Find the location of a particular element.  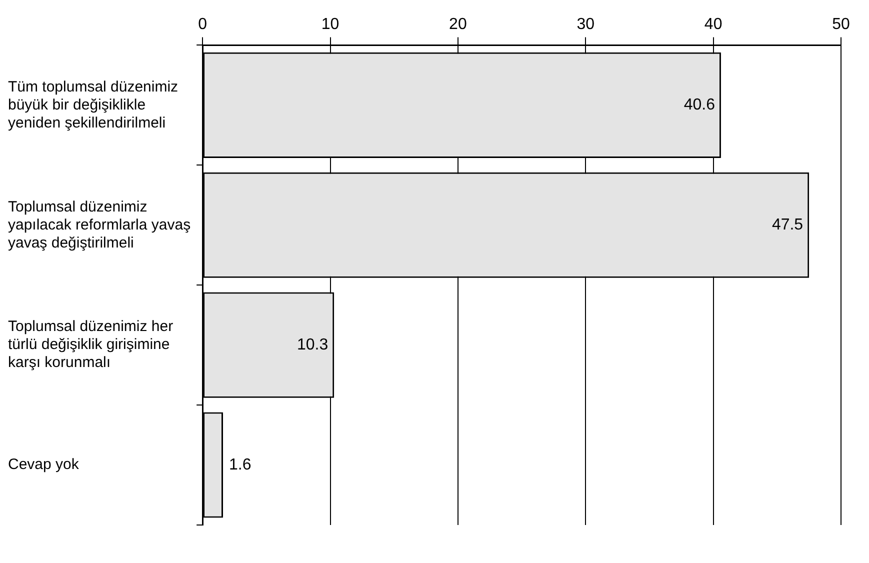

data-label: 1.6 is located at coordinates (240, 465).